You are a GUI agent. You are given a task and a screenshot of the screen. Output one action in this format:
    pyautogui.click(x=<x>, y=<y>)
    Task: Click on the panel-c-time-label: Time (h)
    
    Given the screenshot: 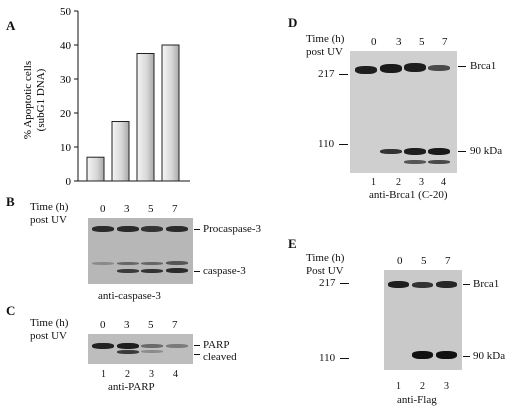 What is the action you would take?
    pyautogui.click(x=49, y=323)
    